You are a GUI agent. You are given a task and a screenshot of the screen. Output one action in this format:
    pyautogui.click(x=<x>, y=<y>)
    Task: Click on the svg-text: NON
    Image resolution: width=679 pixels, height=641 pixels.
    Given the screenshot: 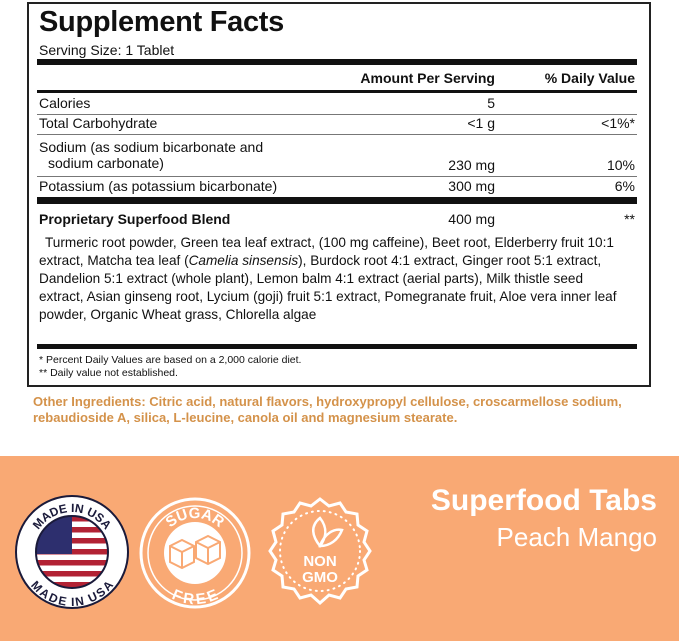 What is the action you would take?
    pyautogui.click(x=319, y=561)
    